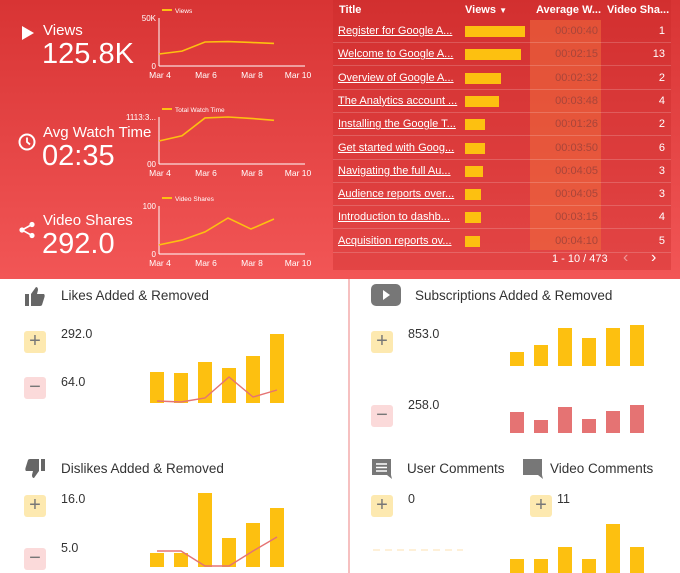 The image size is (680, 573). What do you see at coordinates (88, 220) in the screenshot?
I see `kpi-label: Video Shares` at bounding box center [88, 220].